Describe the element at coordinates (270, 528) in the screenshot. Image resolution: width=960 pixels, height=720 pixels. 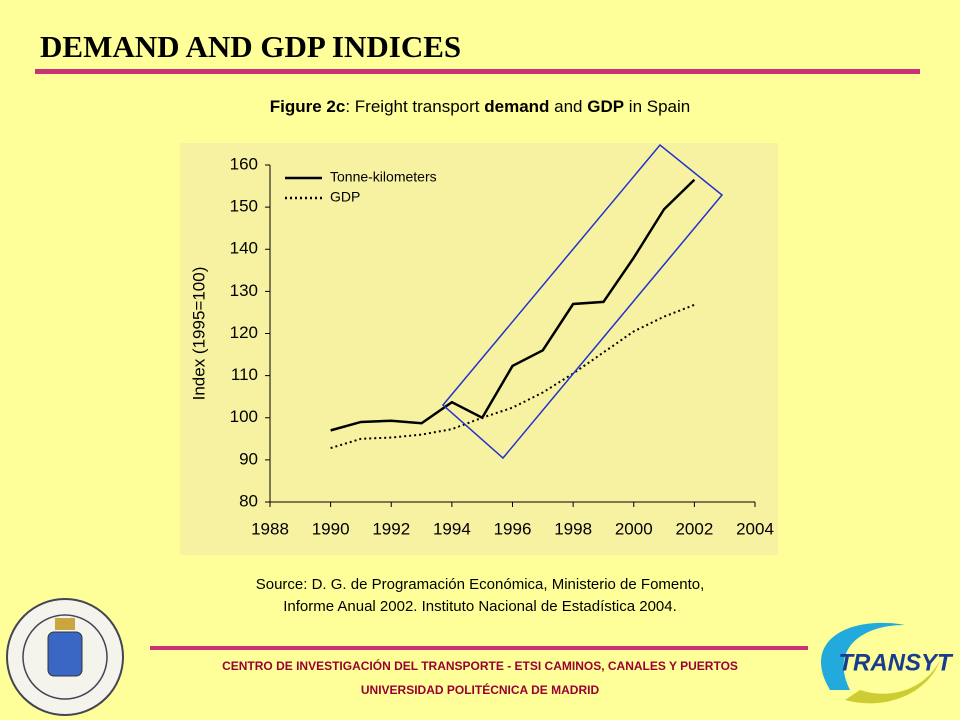
I see `x-tick-label: 1988` at that location.